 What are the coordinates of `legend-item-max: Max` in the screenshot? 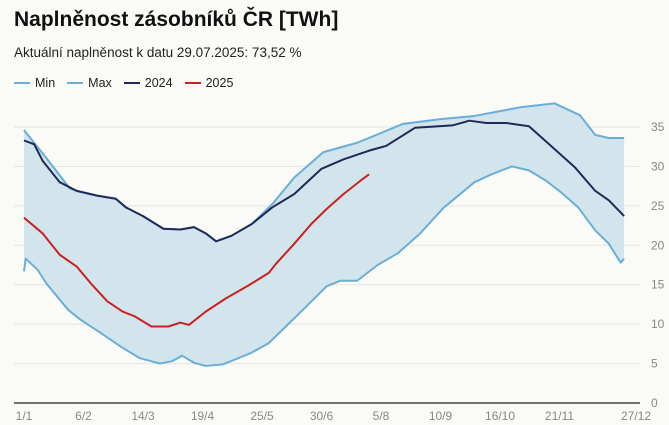 It's located at (89, 83).